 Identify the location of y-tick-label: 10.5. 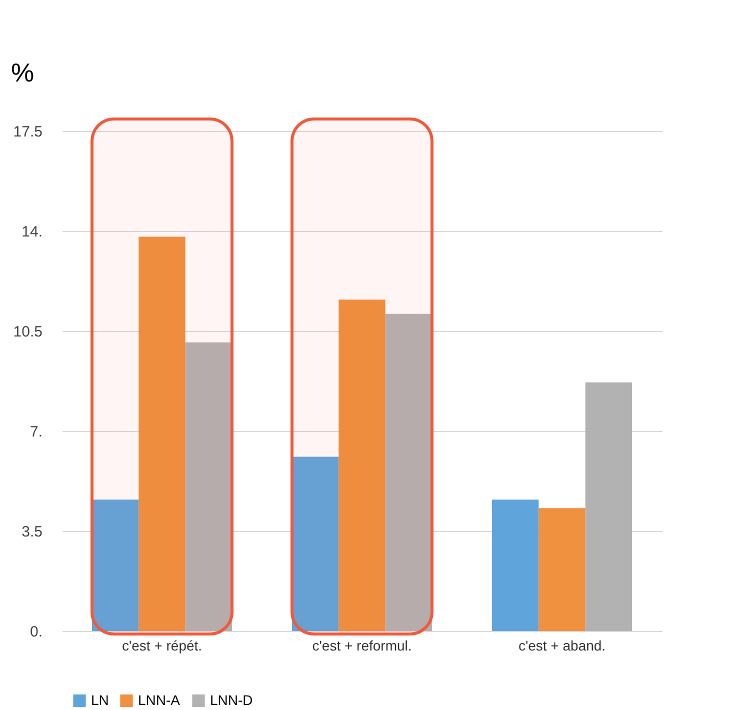
(27, 332).